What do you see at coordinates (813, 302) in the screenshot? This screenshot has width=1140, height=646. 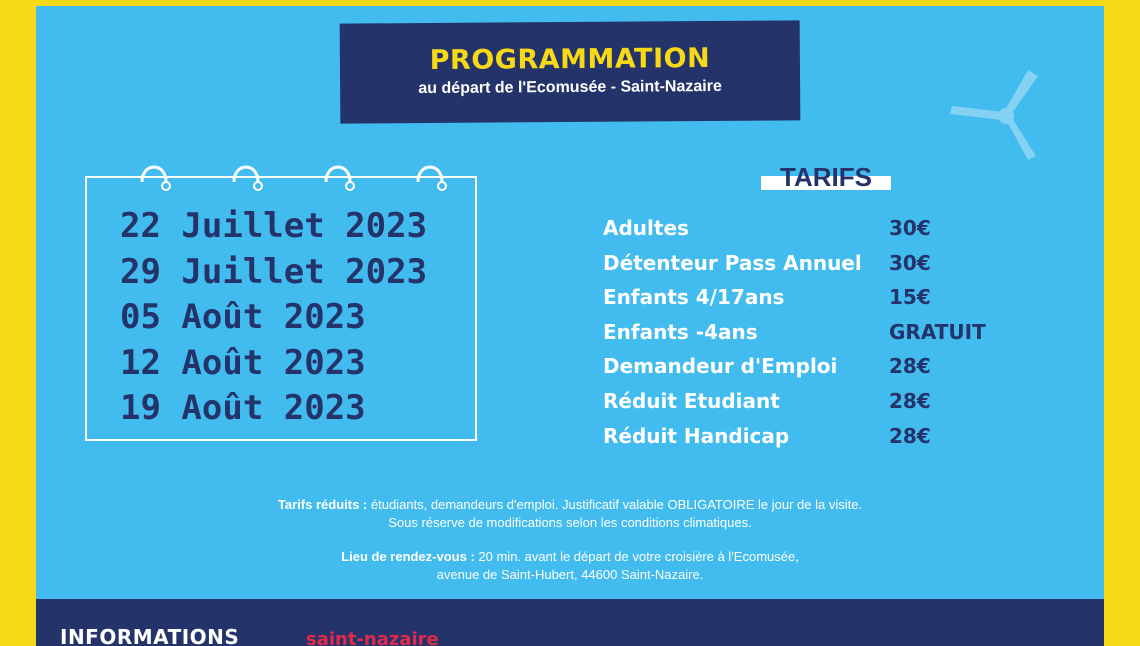 I see `price-row: Enfants 4/17ans 15€` at bounding box center [813, 302].